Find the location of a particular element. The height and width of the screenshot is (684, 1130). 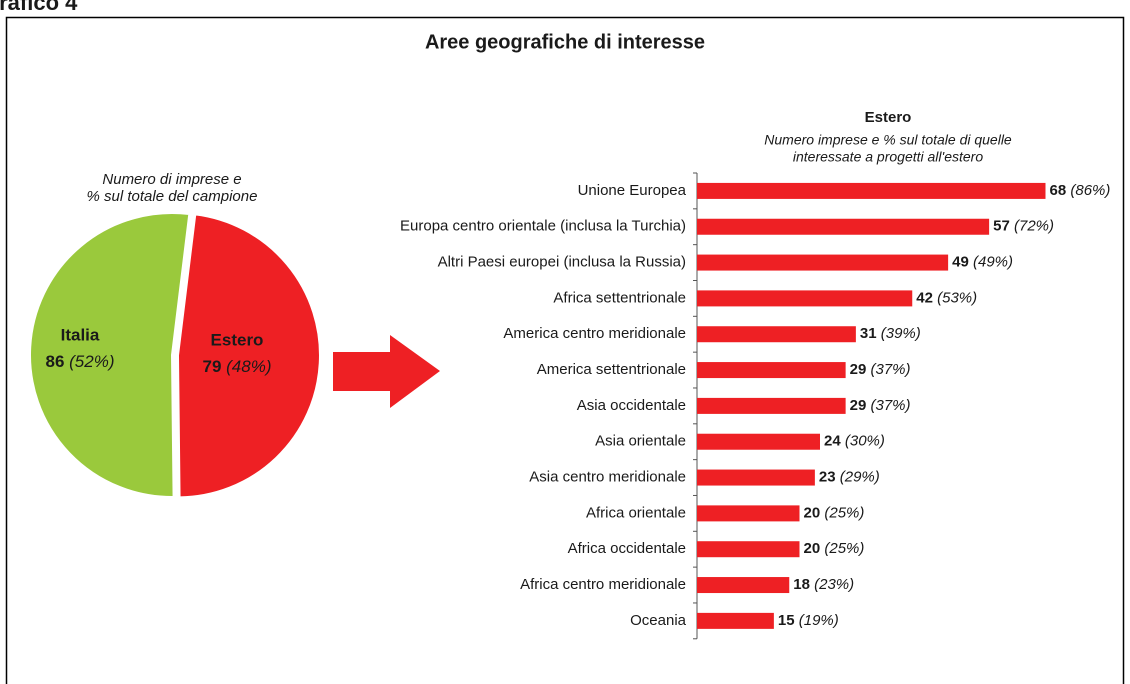

bar-label: 24 (30%) is located at coordinates (854, 441).